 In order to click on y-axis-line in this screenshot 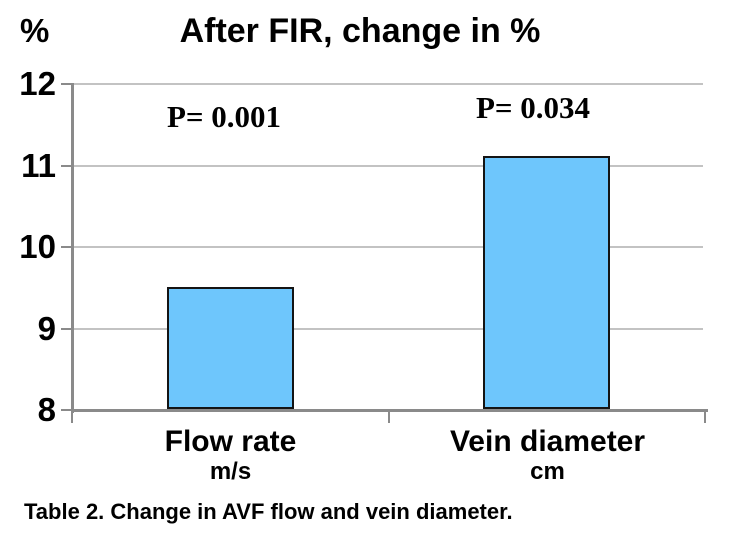, I will do `click(72, 248)`.